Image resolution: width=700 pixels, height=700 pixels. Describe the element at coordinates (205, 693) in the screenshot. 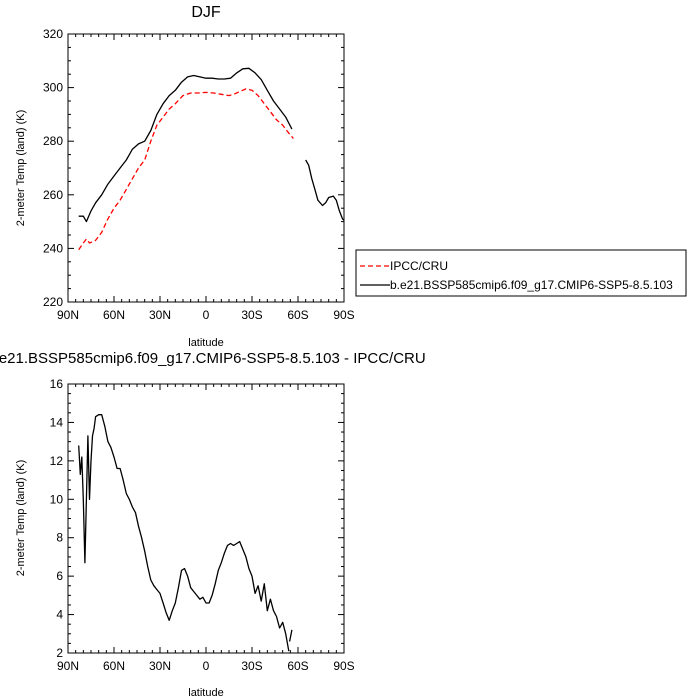

I see `bottom-x-axis-label: latitude` at that location.